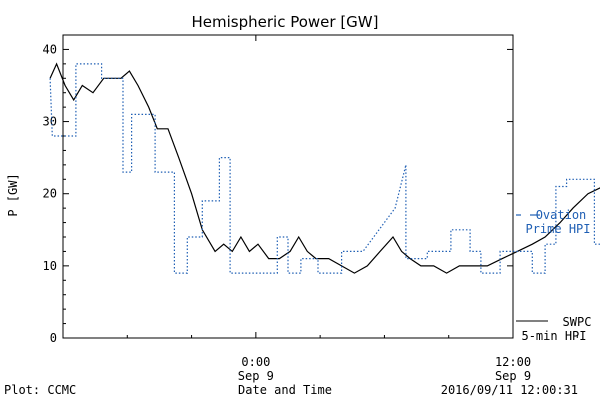 The width and height of the screenshot is (600, 400). I want to click on legend-label-swpc-line2: 5-min HPI, so click(553, 336).